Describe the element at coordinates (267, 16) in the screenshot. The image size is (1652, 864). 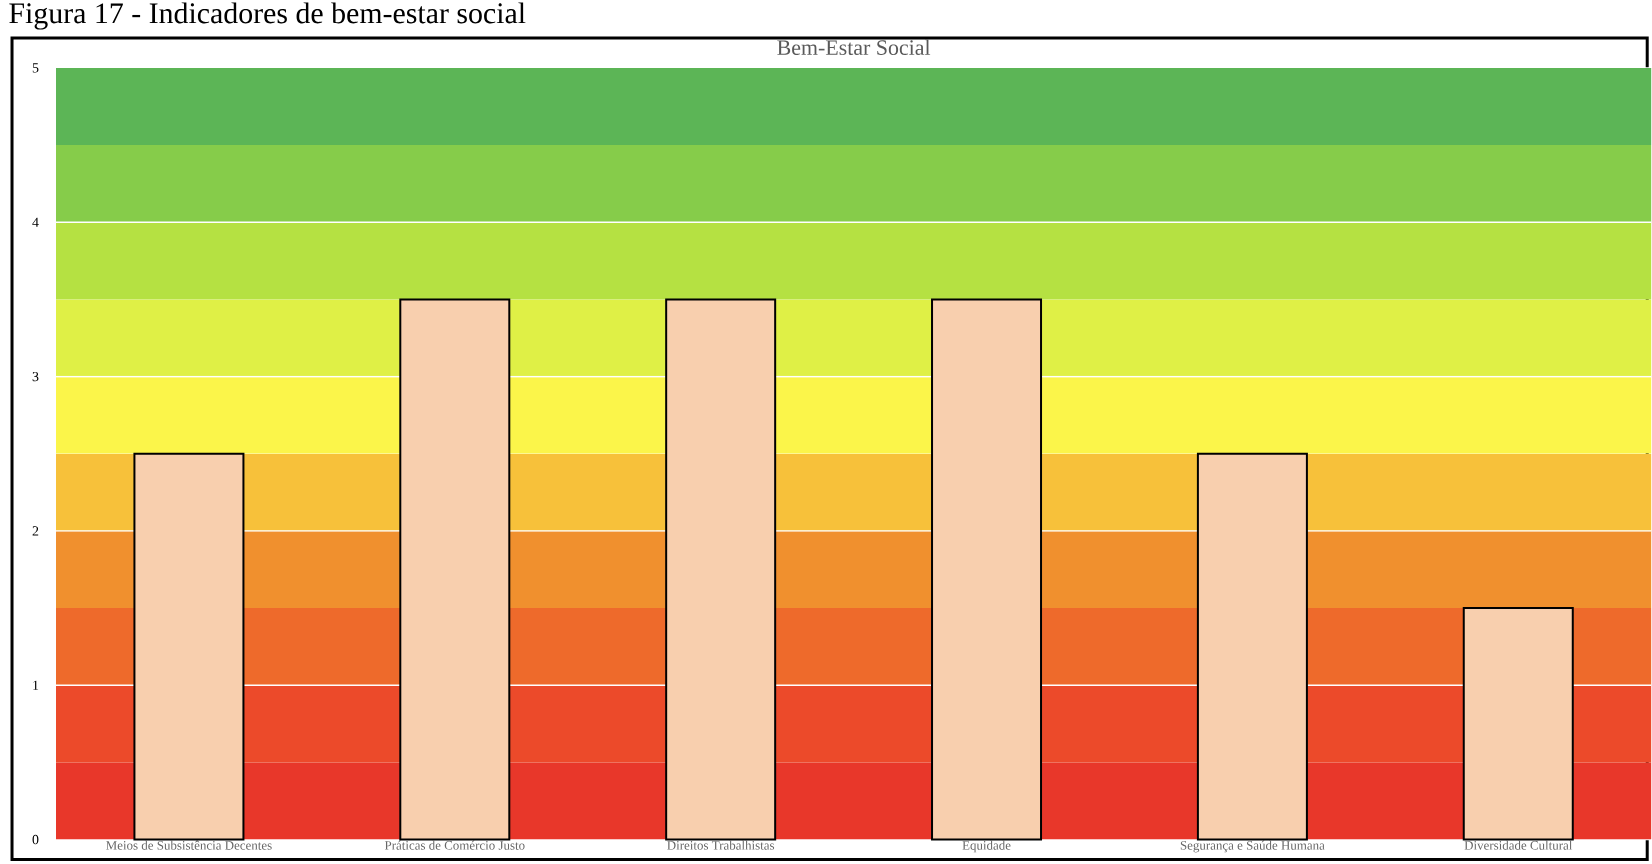
I see `text: Figura 17 - Indicadores de bem-estar social` at that location.